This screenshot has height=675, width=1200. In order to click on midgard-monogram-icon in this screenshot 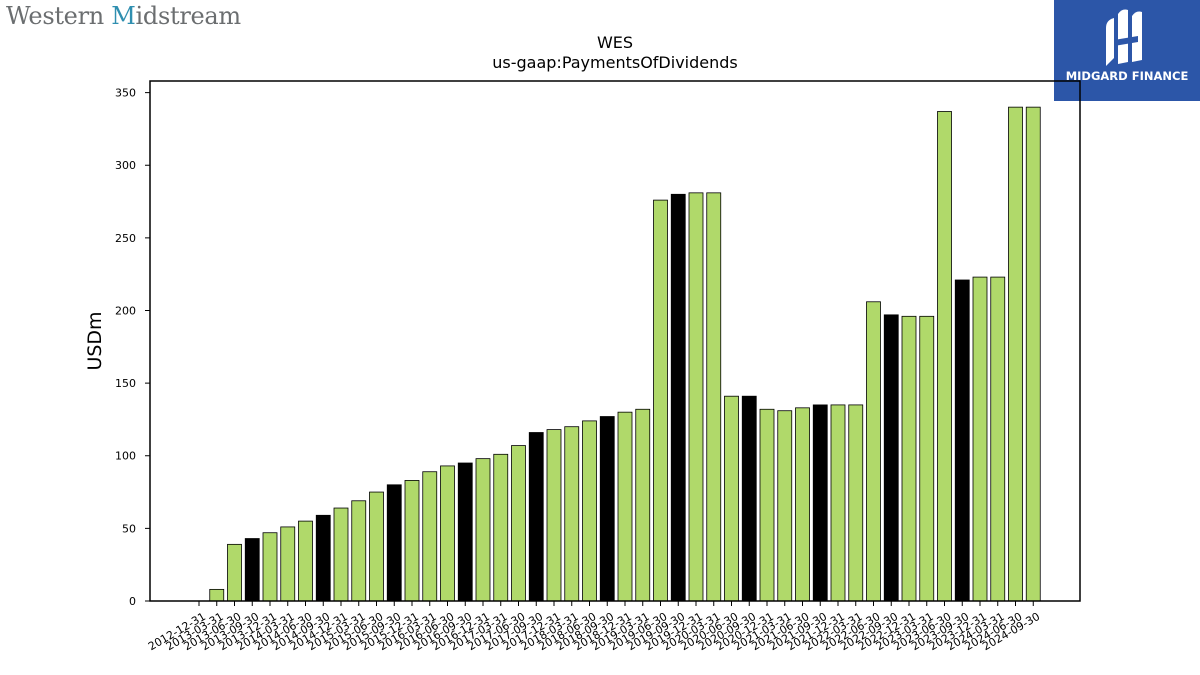, I will do `click(1124, 37)`.